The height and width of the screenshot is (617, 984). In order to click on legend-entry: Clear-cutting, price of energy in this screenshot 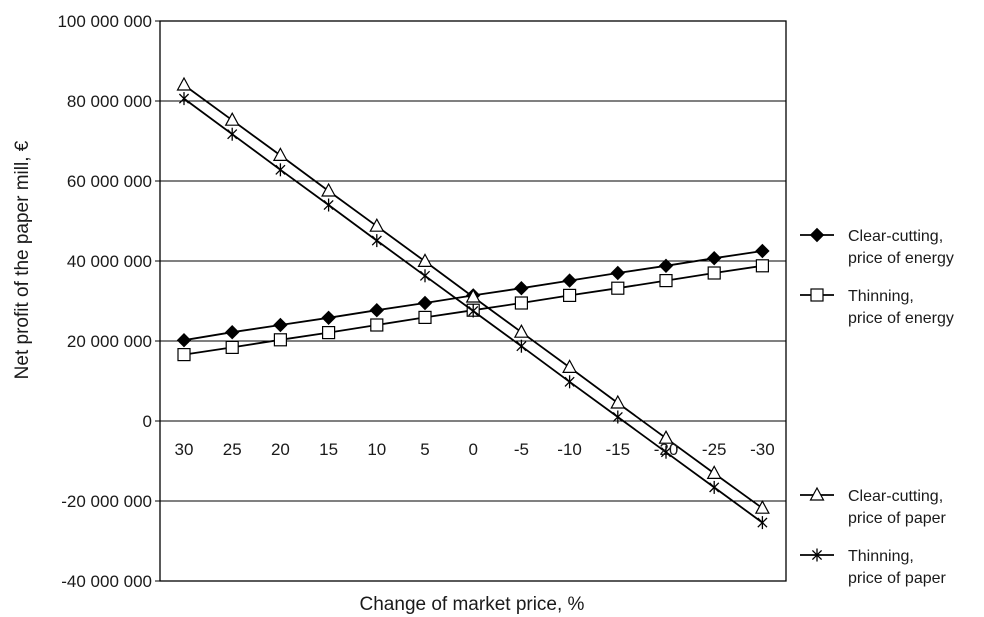, I will do `click(877, 247)`.